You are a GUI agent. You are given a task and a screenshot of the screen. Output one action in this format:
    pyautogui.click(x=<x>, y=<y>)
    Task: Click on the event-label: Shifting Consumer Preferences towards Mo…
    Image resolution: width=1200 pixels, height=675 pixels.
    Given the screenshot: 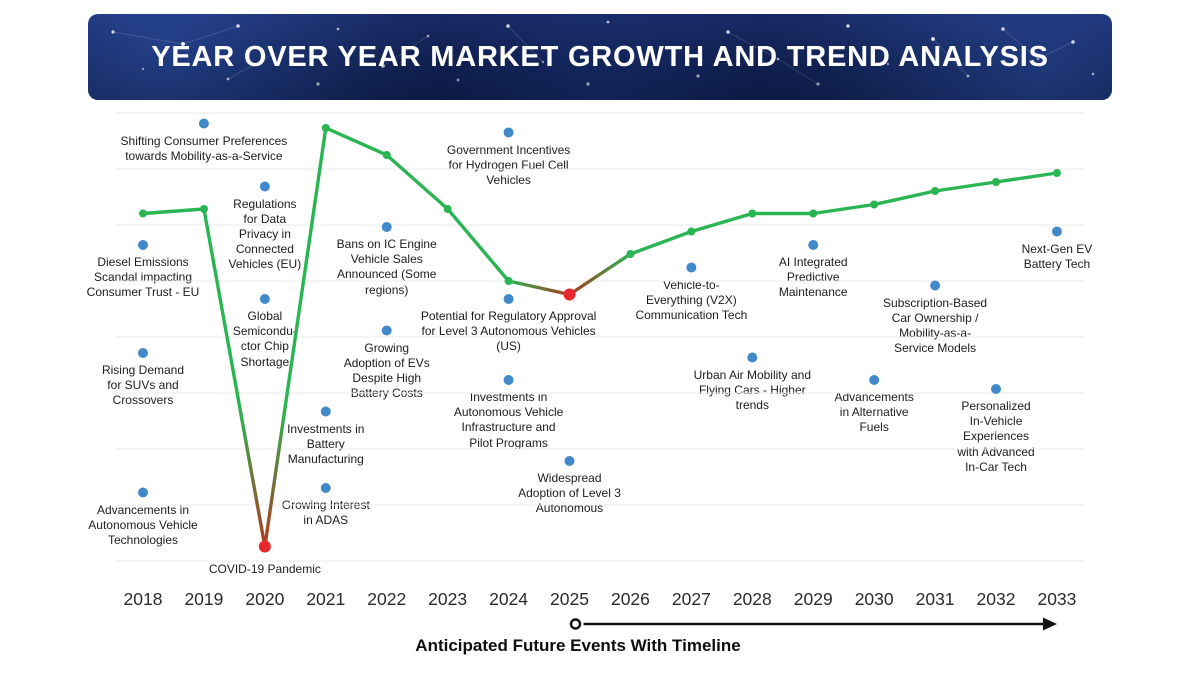 What is the action you would take?
    pyautogui.click(x=204, y=148)
    